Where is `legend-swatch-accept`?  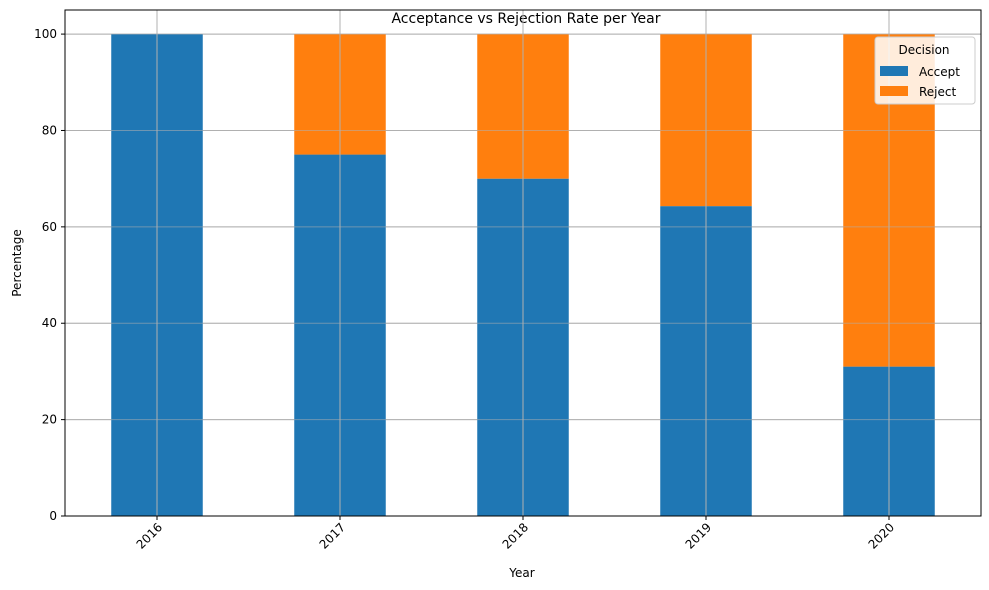 legend-swatch-accept is located at coordinates (894, 71).